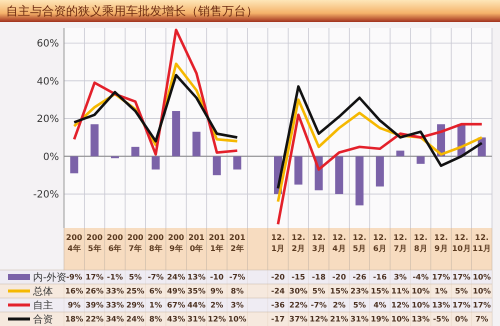 This screenshot has height=326, width=500. What do you see at coordinates (51, 157) in the screenshot?
I see `y-tick-label: 0%` at bounding box center [51, 157].